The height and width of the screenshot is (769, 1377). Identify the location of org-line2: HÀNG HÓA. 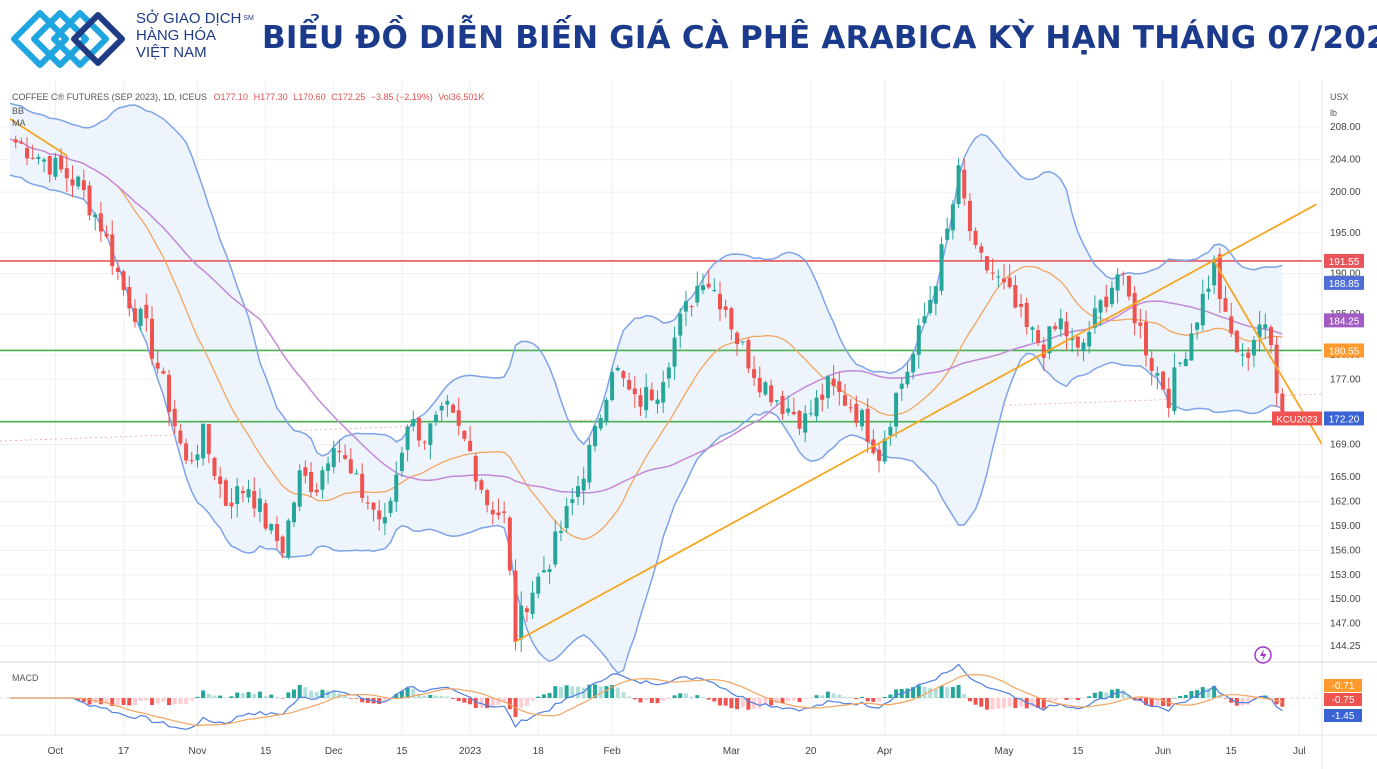
(176, 35).